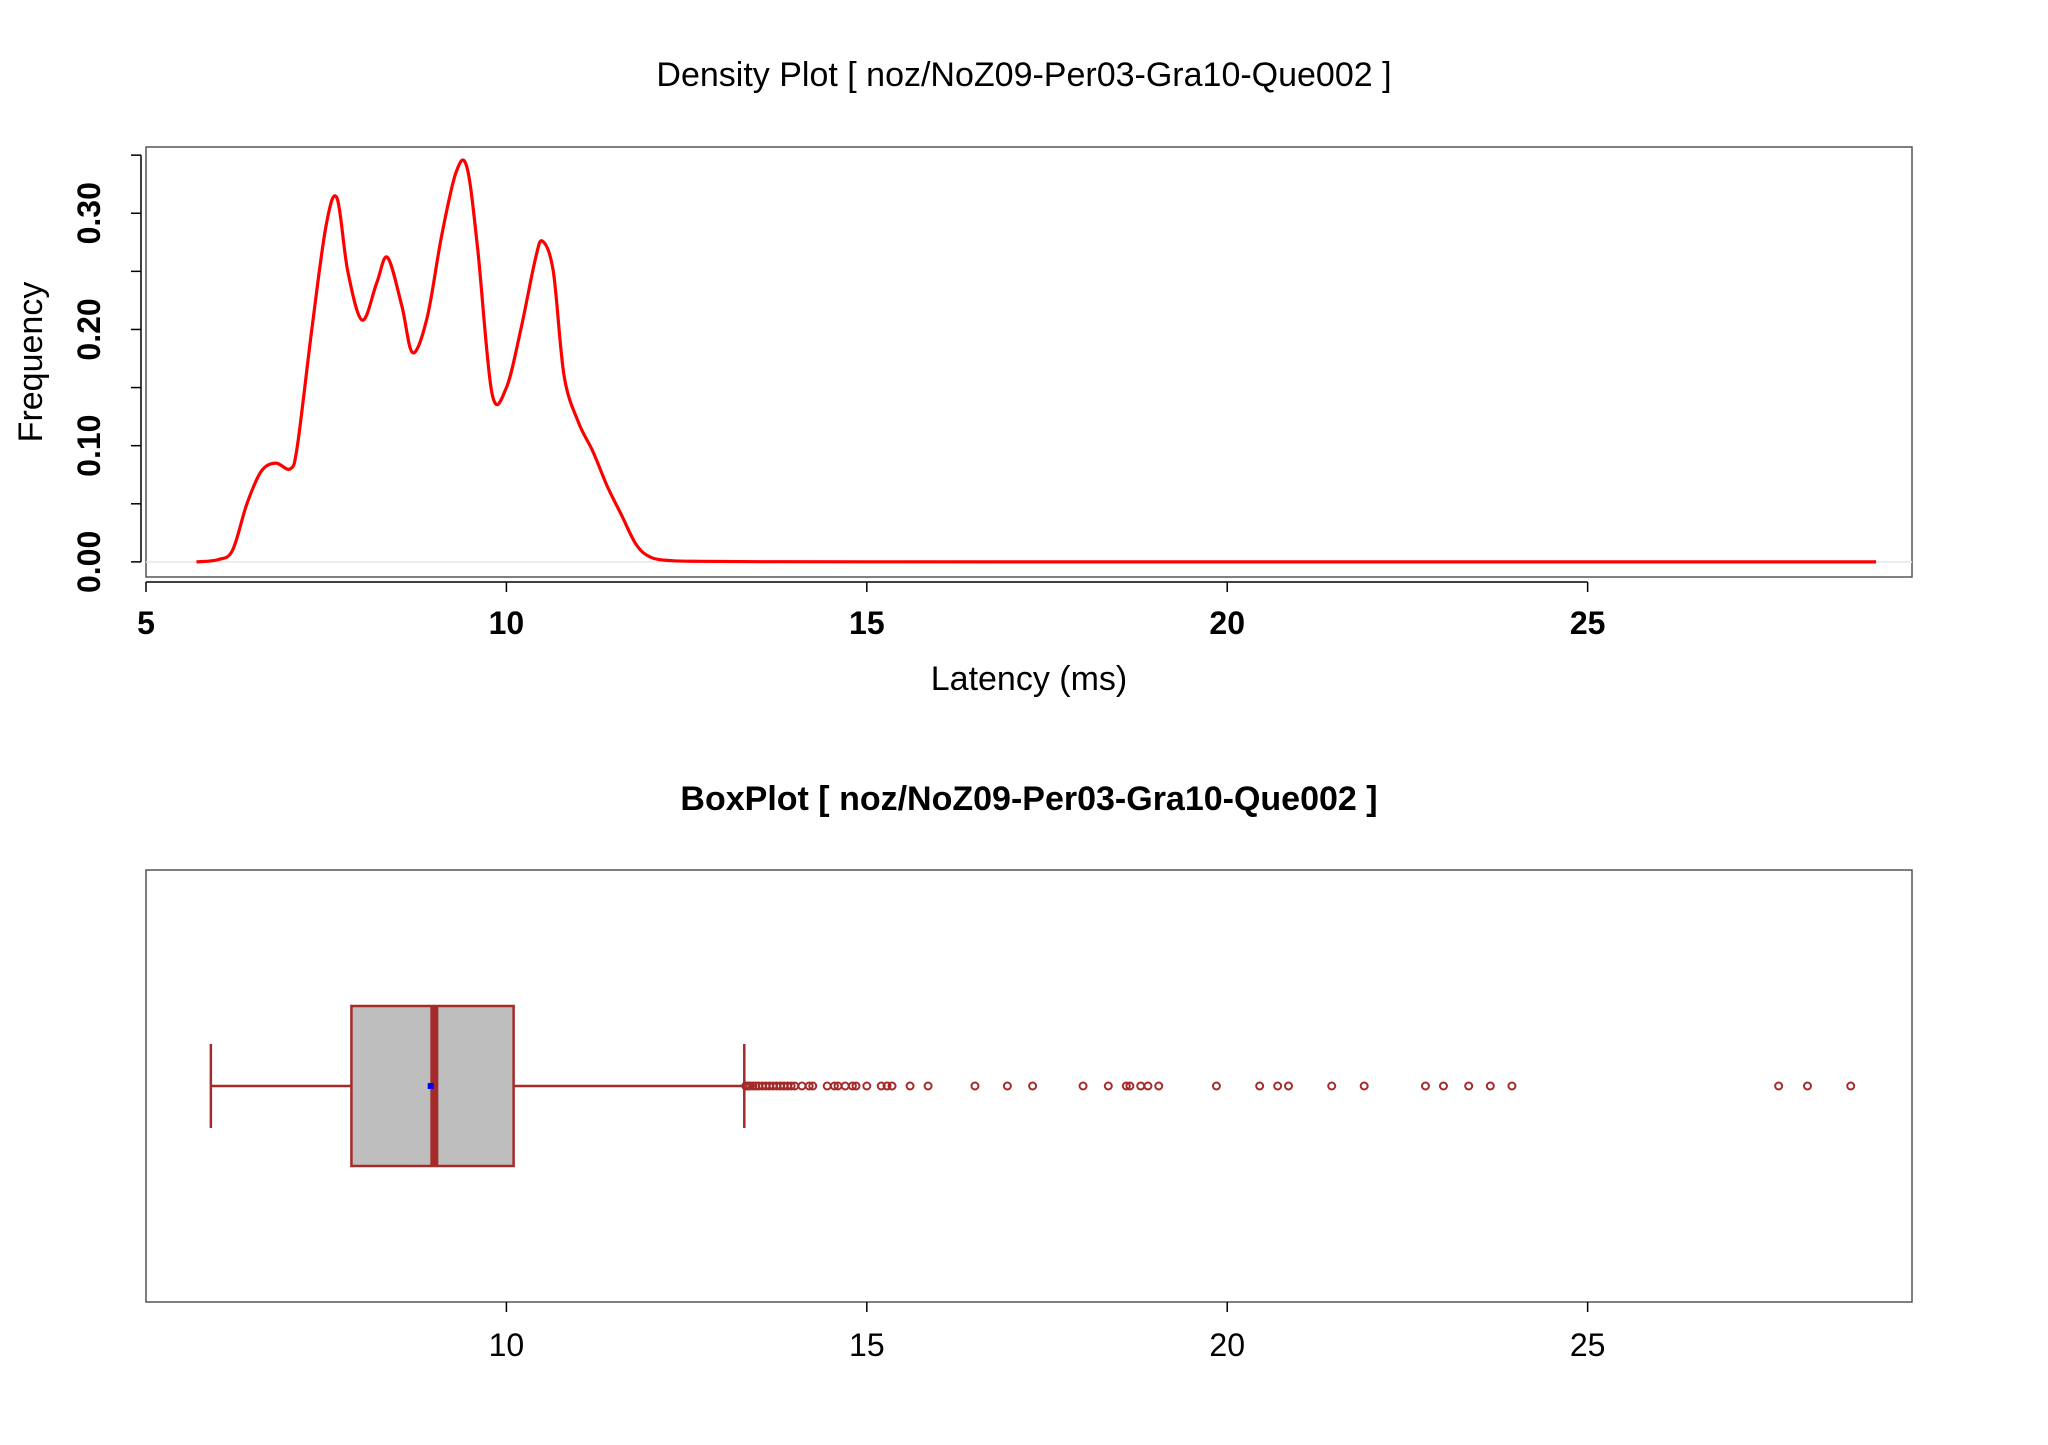  What do you see at coordinates (507, 1345) in the screenshot?
I see `boxplot-x-tick-label: 10` at bounding box center [507, 1345].